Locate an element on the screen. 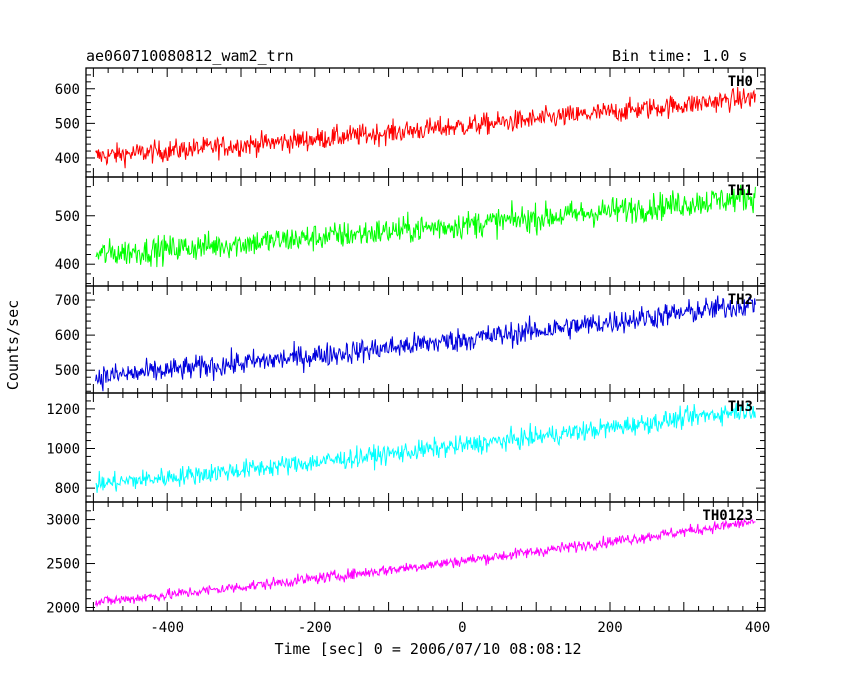  panel-label-th3: TH3 is located at coordinates (740, 407).